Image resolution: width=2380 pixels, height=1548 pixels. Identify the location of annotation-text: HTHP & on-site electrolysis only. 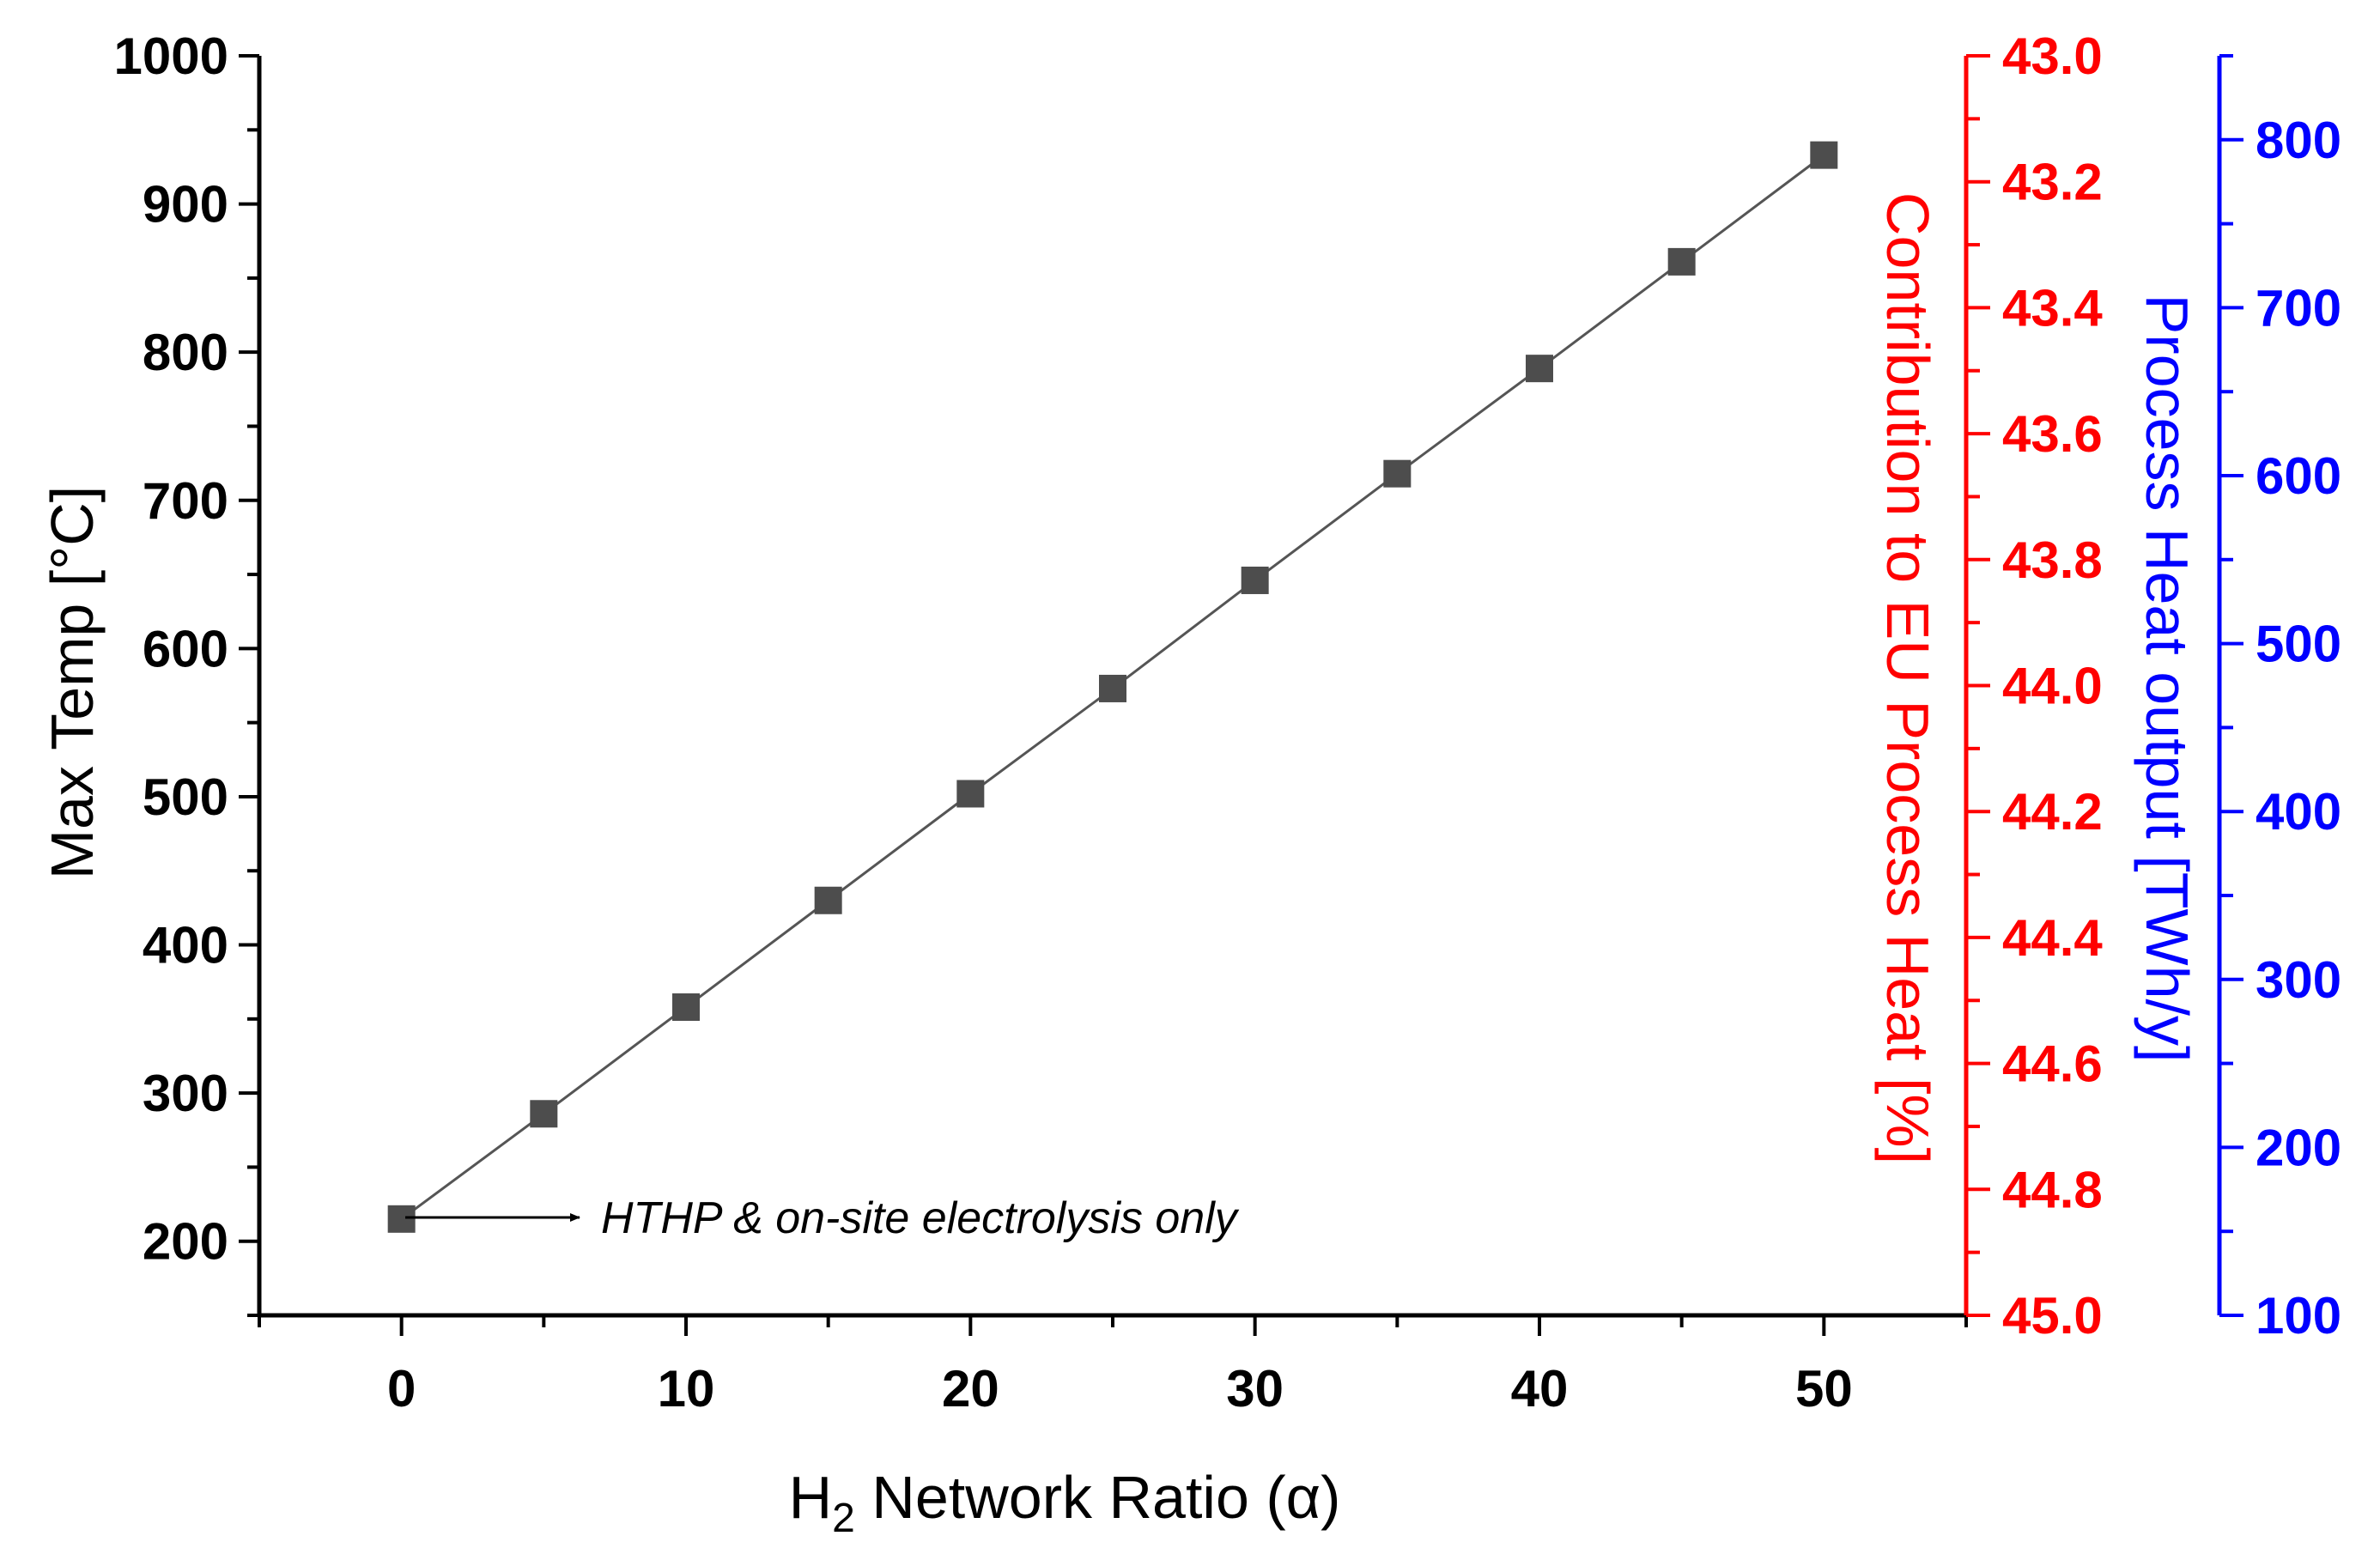
(921, 1218).